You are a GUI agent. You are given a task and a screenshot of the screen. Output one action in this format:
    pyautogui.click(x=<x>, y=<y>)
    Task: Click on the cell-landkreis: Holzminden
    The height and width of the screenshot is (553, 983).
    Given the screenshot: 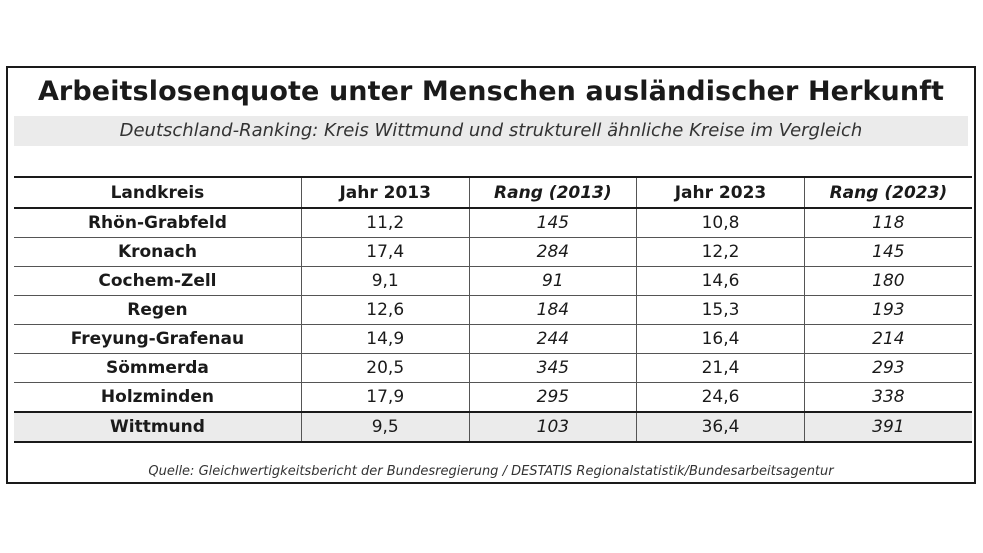 What is the action you would take?
    pyautogui.click(x=158, y=397)
    